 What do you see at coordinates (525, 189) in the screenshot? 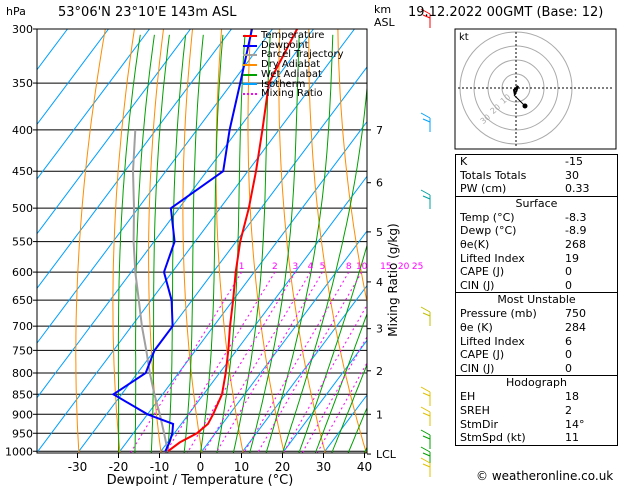
I see `pw-row: PW (cm) 0.33` at bounding box center [525, 189].